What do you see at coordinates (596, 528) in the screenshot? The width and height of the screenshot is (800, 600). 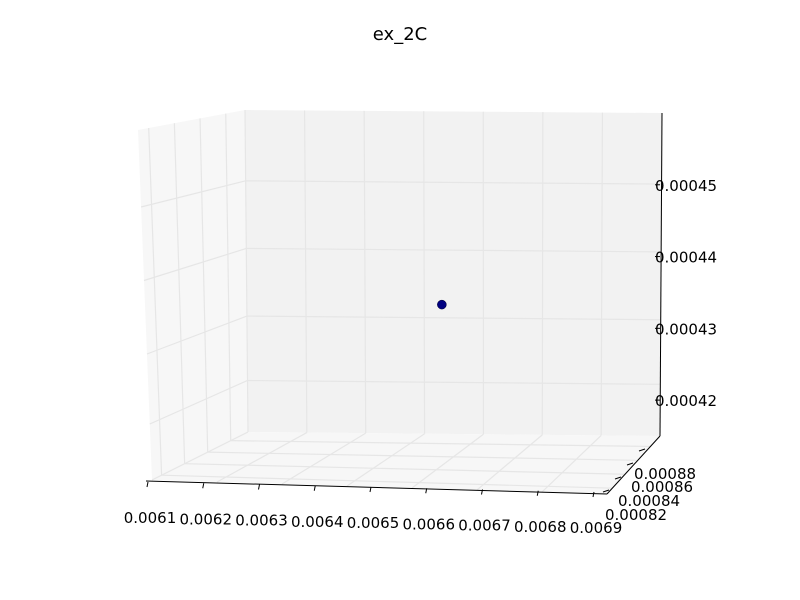 I see `x-tick-label: 0.0069` at bounding box center [596, 528].